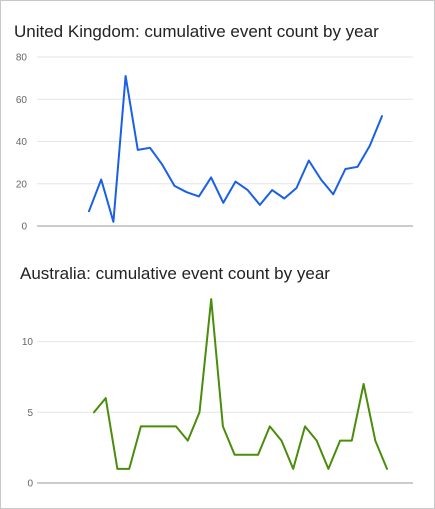 This screenshot has width=435, height=509. Describe the element at coordinates (22, 142) in the screenshot. I see `y-tick-label: 40` at that location.